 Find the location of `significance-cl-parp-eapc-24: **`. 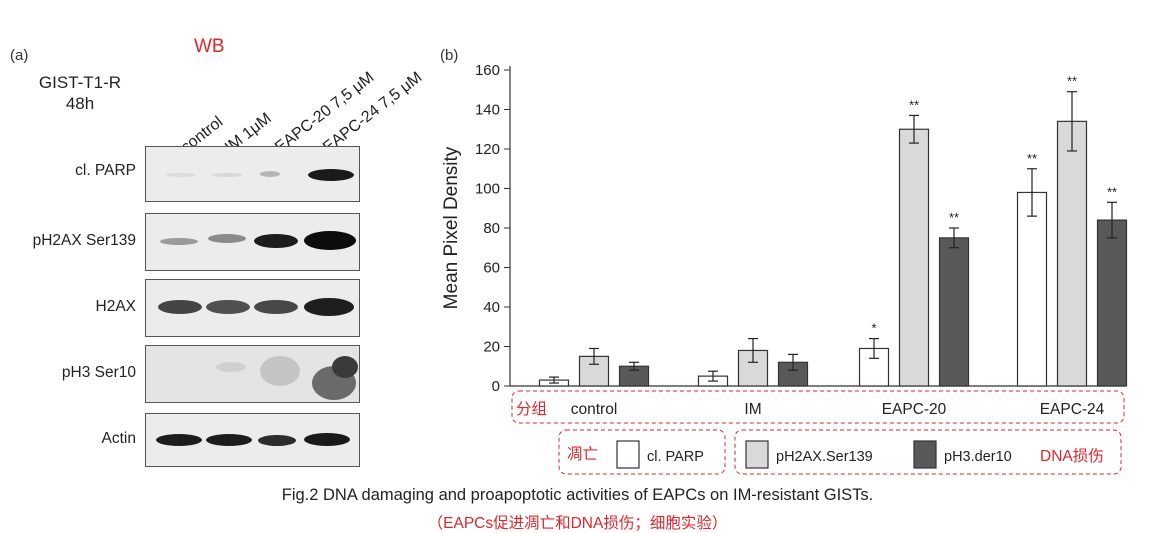

significance-cl-parp-eapc-24: ** is located at coordinates (1032, 158).